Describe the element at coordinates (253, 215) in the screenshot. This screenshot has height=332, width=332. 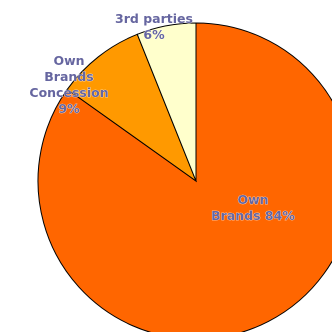
I see `data-label-line: Brands 84%` at that location.